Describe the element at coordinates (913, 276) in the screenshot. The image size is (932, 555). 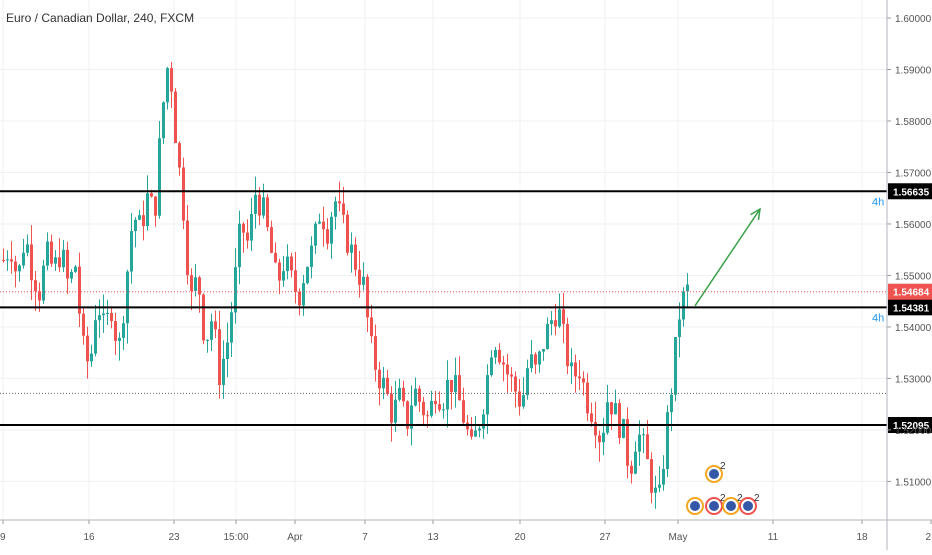
I see `y-tick-label: 1.55000` at that location.